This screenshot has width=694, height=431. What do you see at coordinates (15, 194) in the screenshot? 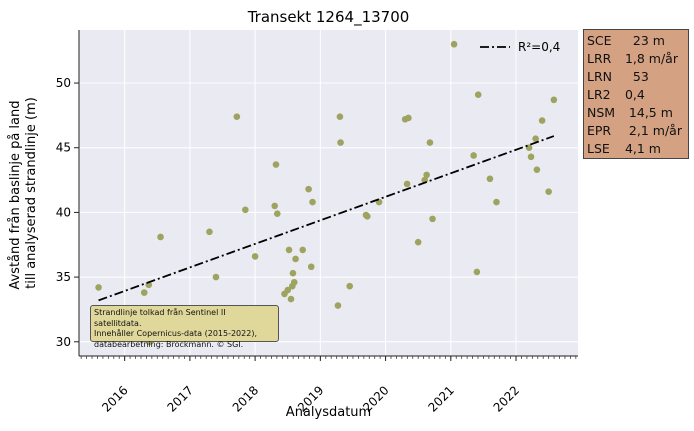
I see `y-axis-label-line-1: Avstånd från baslinje på land` at bounding box center [15, 194].